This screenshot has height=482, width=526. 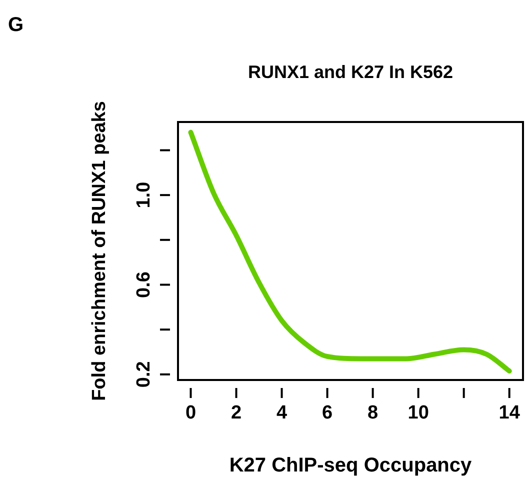 What do you see at coordinates (418, 413) in the screenshot?
I see `x-tick-label: 10` at bounding box center [418, 413].